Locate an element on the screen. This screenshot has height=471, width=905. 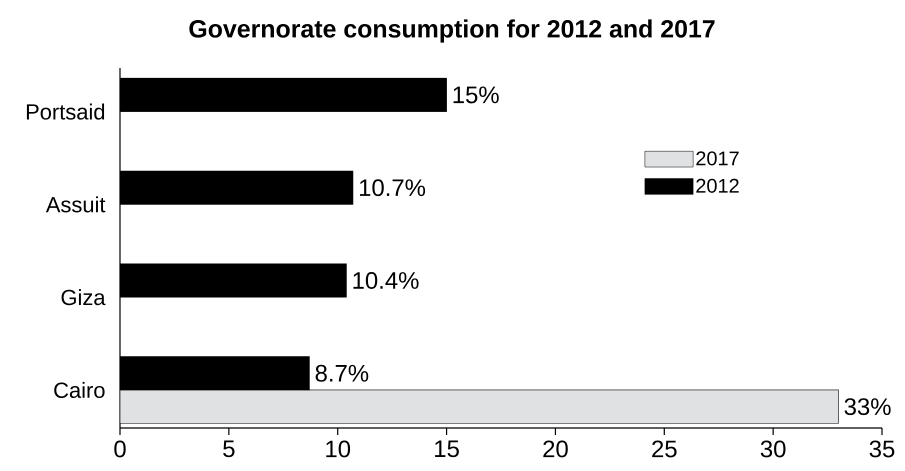
y-tick-label: Cairo is located at coordinates (79, 390).